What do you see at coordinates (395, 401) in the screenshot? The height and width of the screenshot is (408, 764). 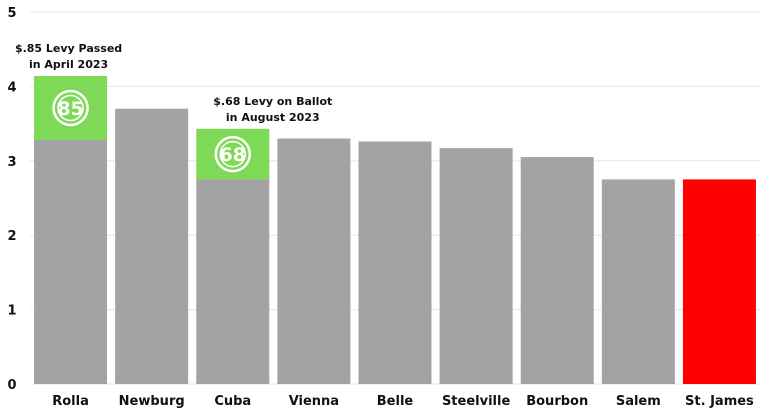 I see `x-tick-label: Belle` at bounding box center [395, 401].